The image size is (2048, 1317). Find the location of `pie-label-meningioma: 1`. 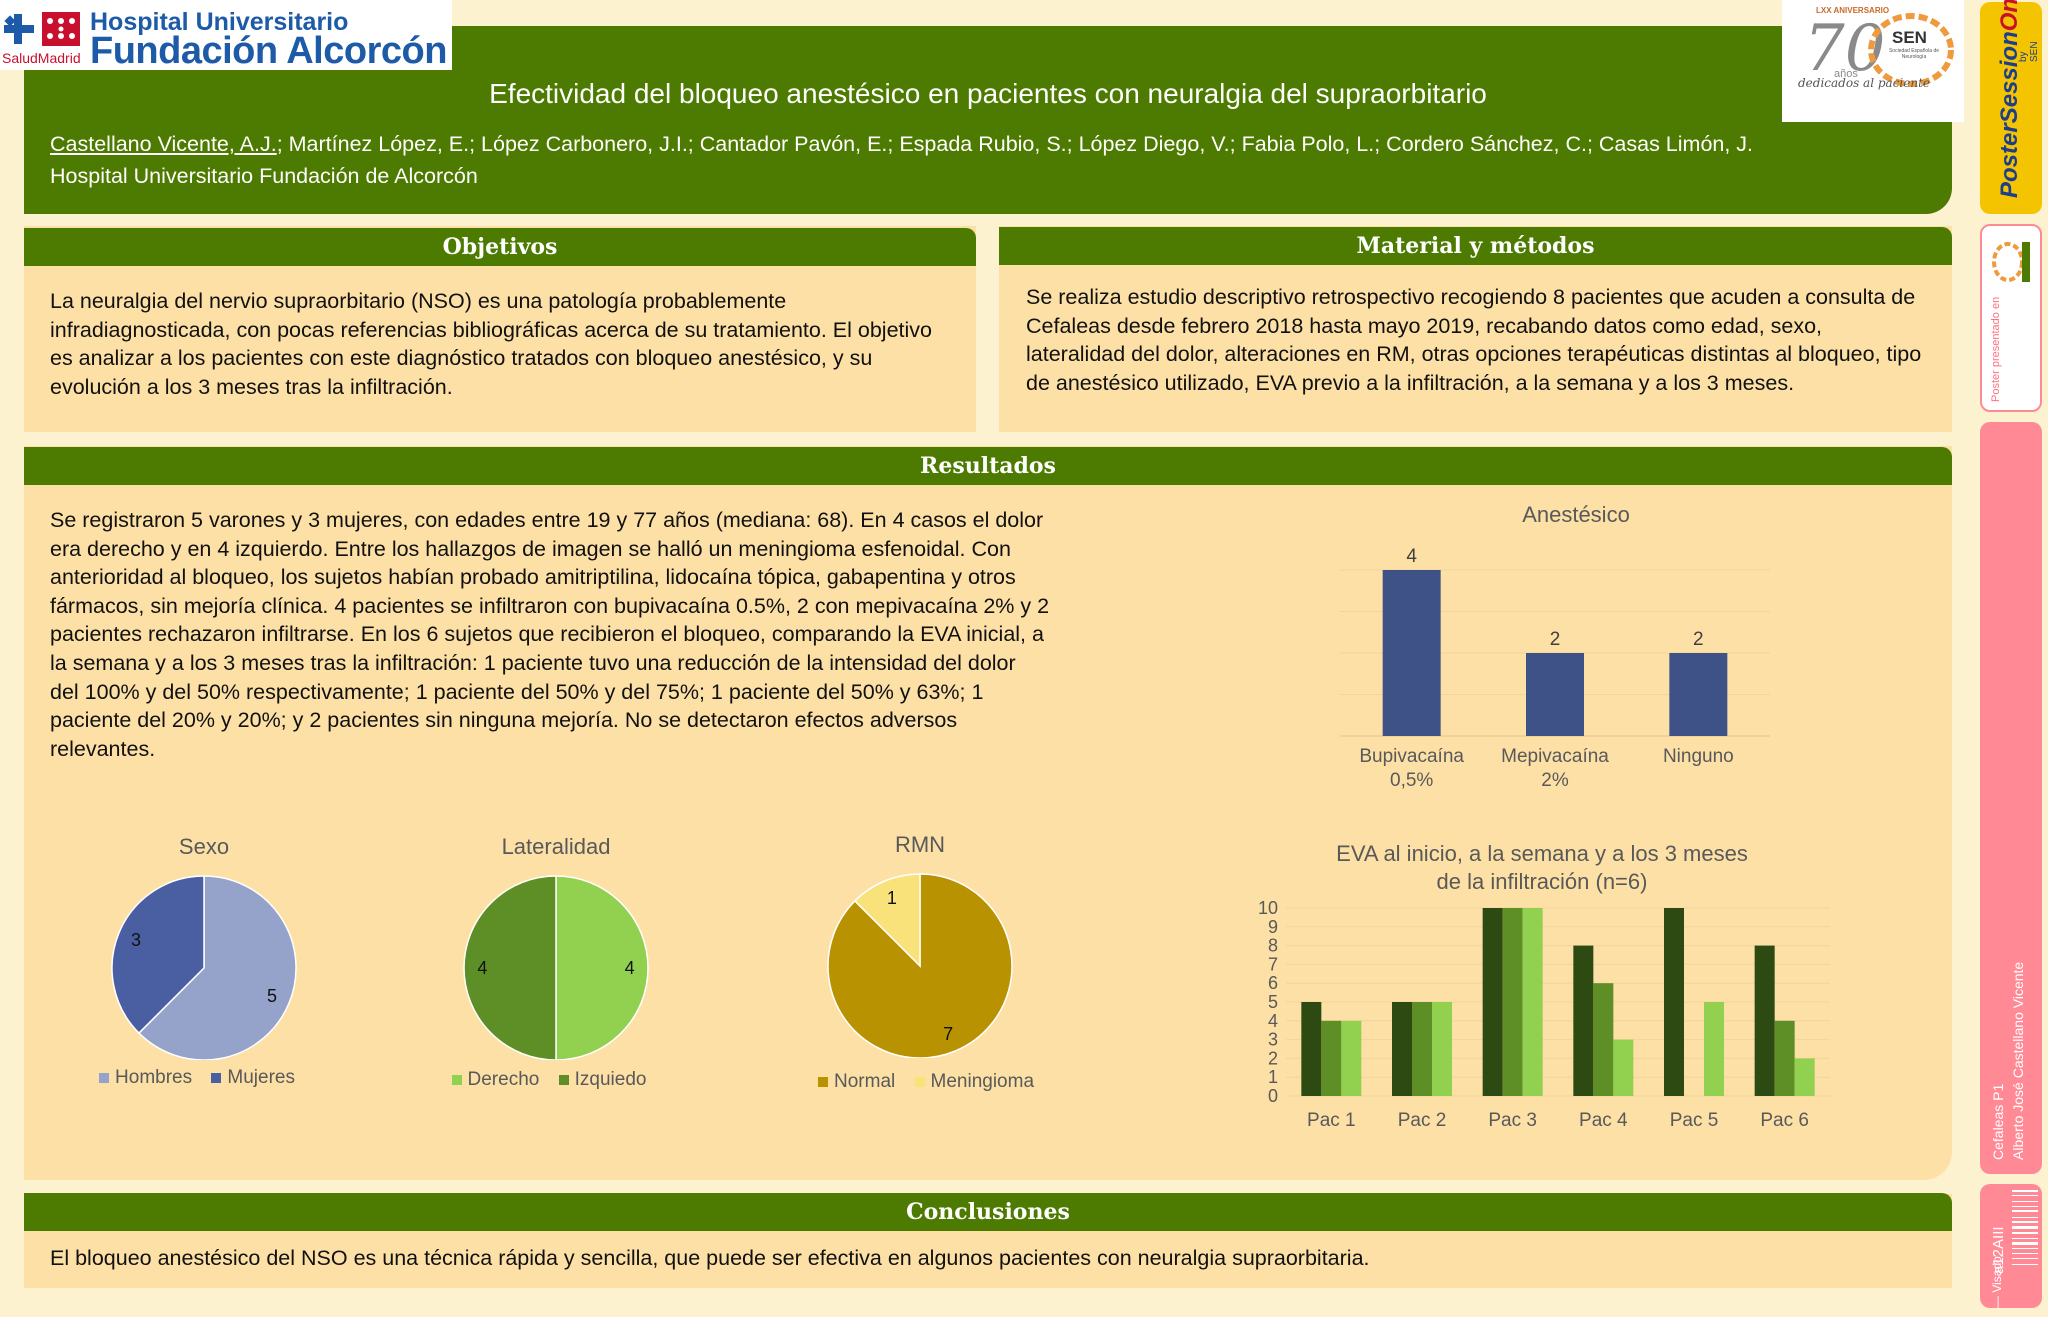

pie-label-meningioma: 1 is located at coordinates (892, 898).